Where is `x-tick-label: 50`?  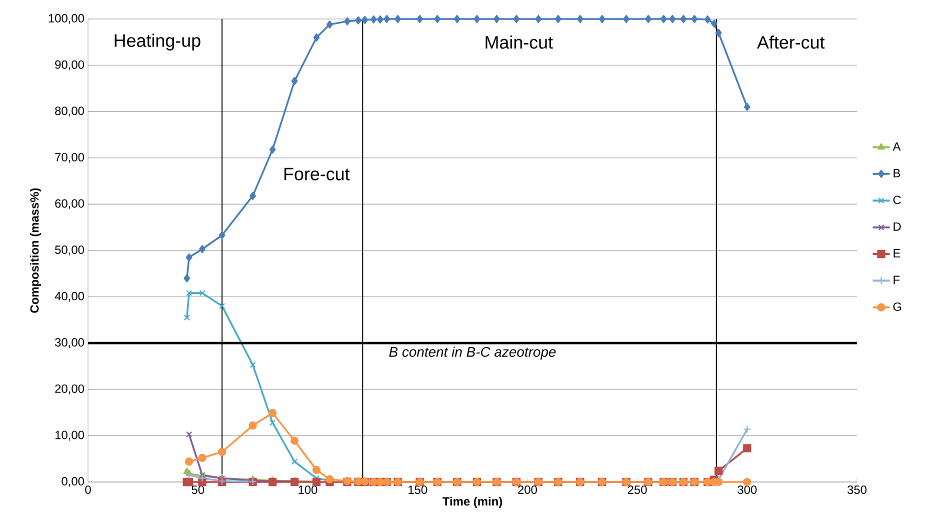
x-tick-label: 50 is located at coordinates (198, 490).